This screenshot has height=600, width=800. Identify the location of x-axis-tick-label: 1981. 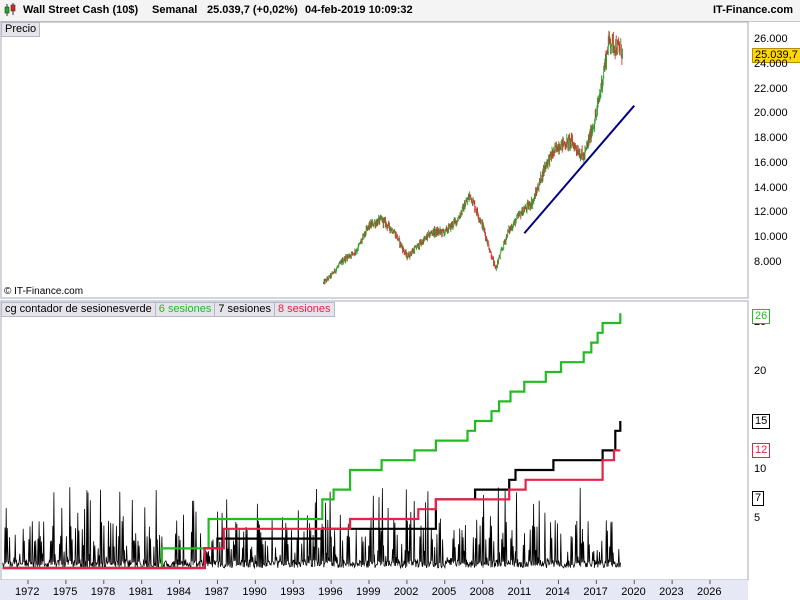
(141, 592).